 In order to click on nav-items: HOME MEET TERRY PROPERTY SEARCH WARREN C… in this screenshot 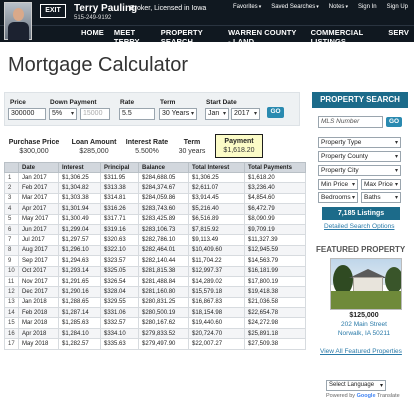, I will do `click(245, 37)`.